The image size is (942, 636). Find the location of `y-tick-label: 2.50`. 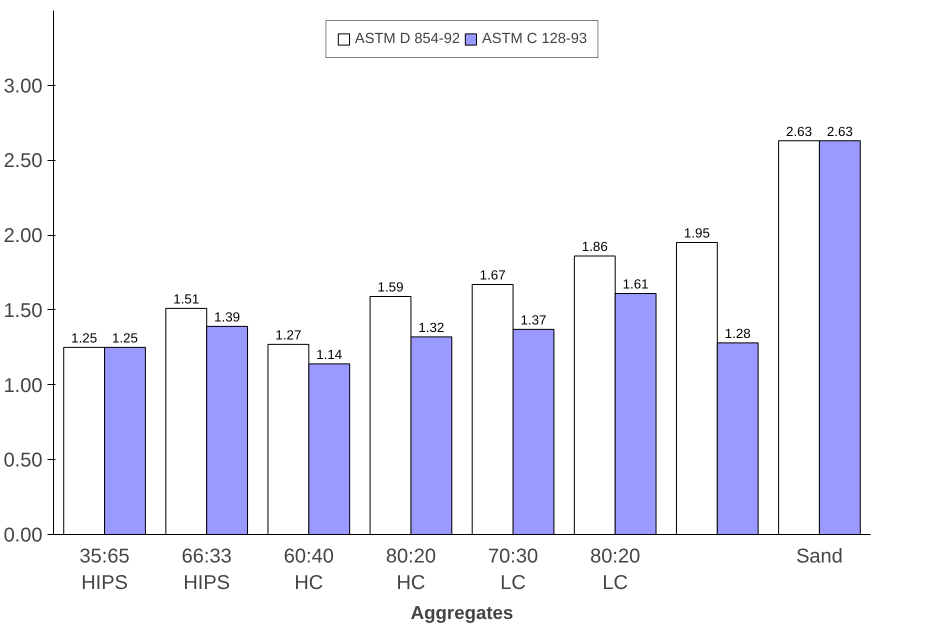

y-tick-label: 2.50 is located at coordinates (23, 161).